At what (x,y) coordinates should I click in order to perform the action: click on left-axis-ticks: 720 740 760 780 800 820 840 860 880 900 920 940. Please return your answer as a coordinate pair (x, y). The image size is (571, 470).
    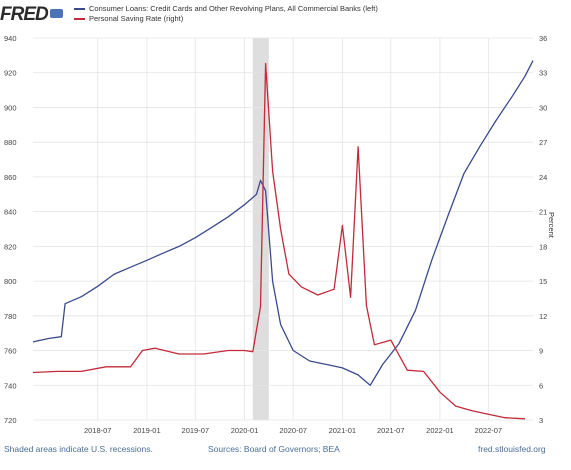
    Looking at the image, I should click on (10, 229).